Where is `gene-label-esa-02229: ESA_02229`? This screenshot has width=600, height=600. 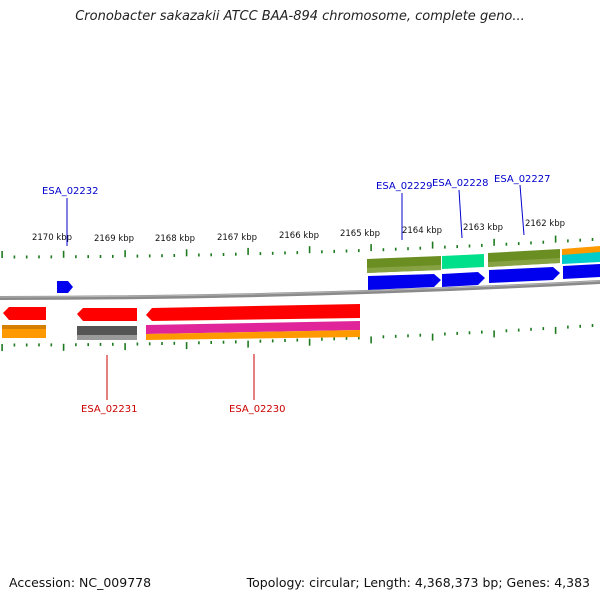
gene-label-esa-02229: ESA_02229 is located at coordinates (404, 186).